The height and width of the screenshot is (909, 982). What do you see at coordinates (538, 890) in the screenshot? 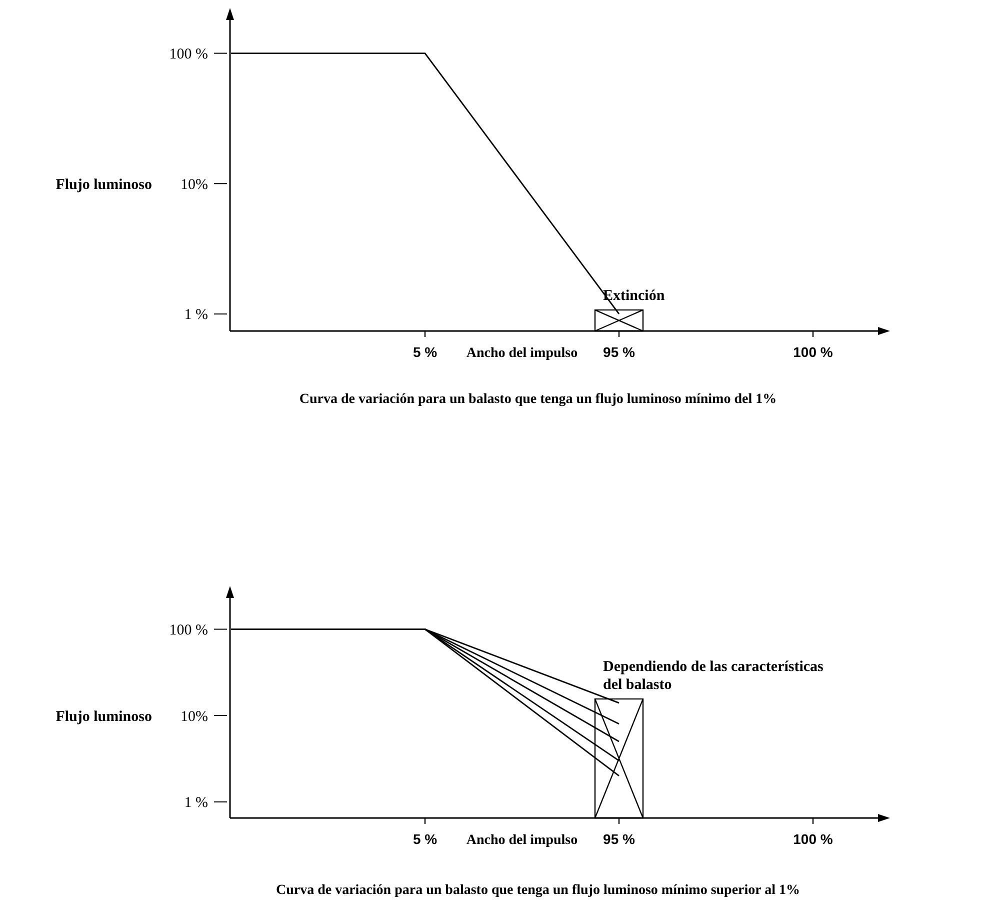
I see `text: Curva de variación para un balasto que tenga un flujo luminoso mínimo superior al 1%` at bounding box center [538, 890].